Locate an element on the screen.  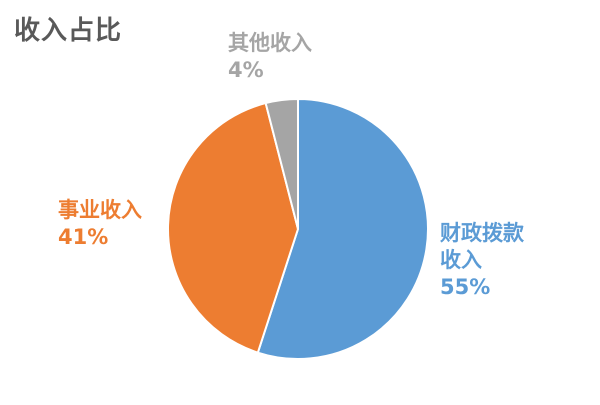
pie-slice-business-income is located at coordinates (233, 227).